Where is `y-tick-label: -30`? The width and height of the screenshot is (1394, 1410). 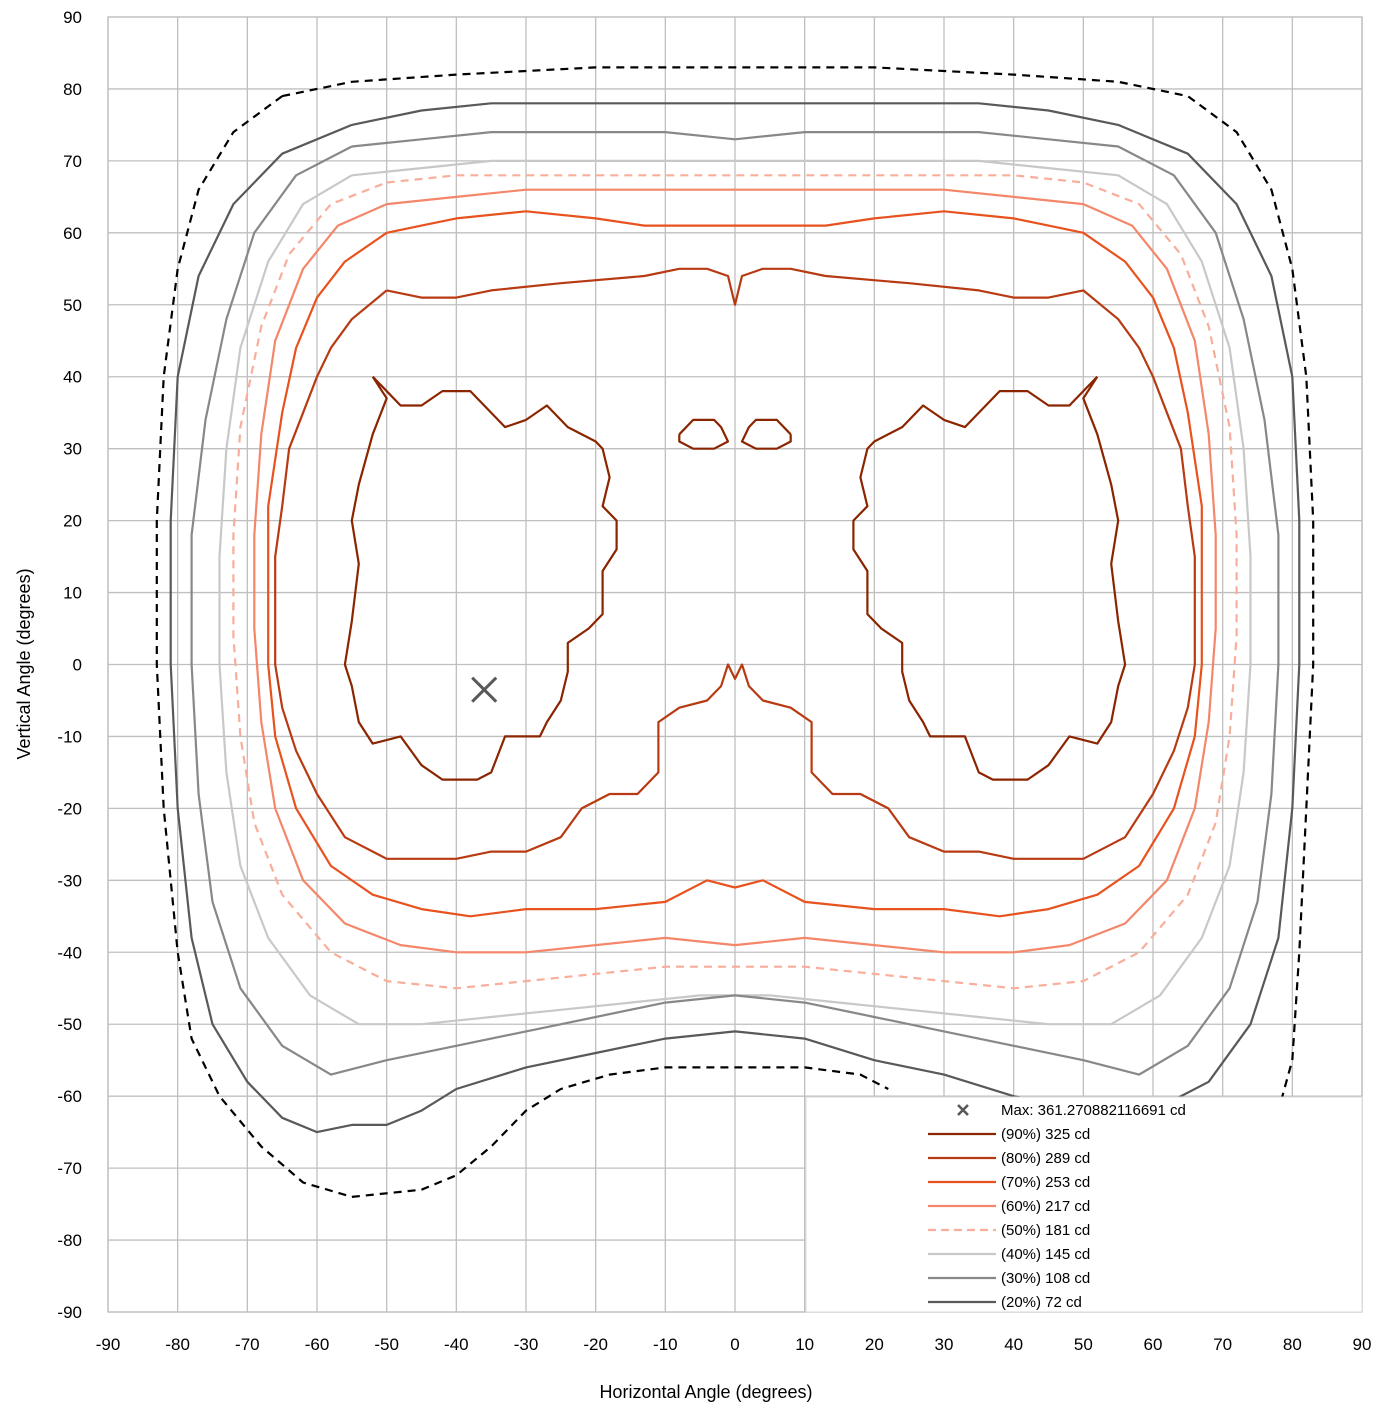
y-tick-label: -30 is located at coordinates (69, 880).